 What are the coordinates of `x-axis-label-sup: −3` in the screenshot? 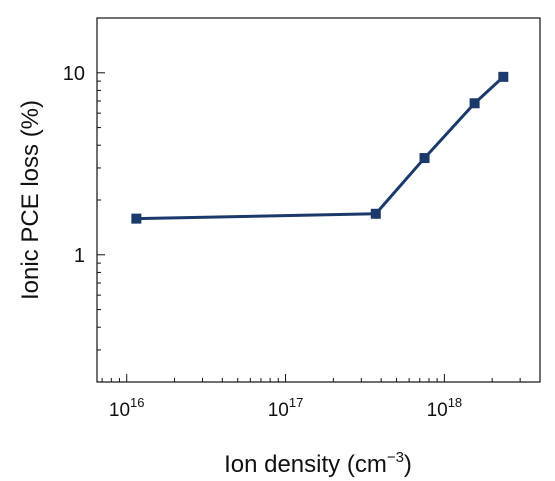 It's located at (395, 457).